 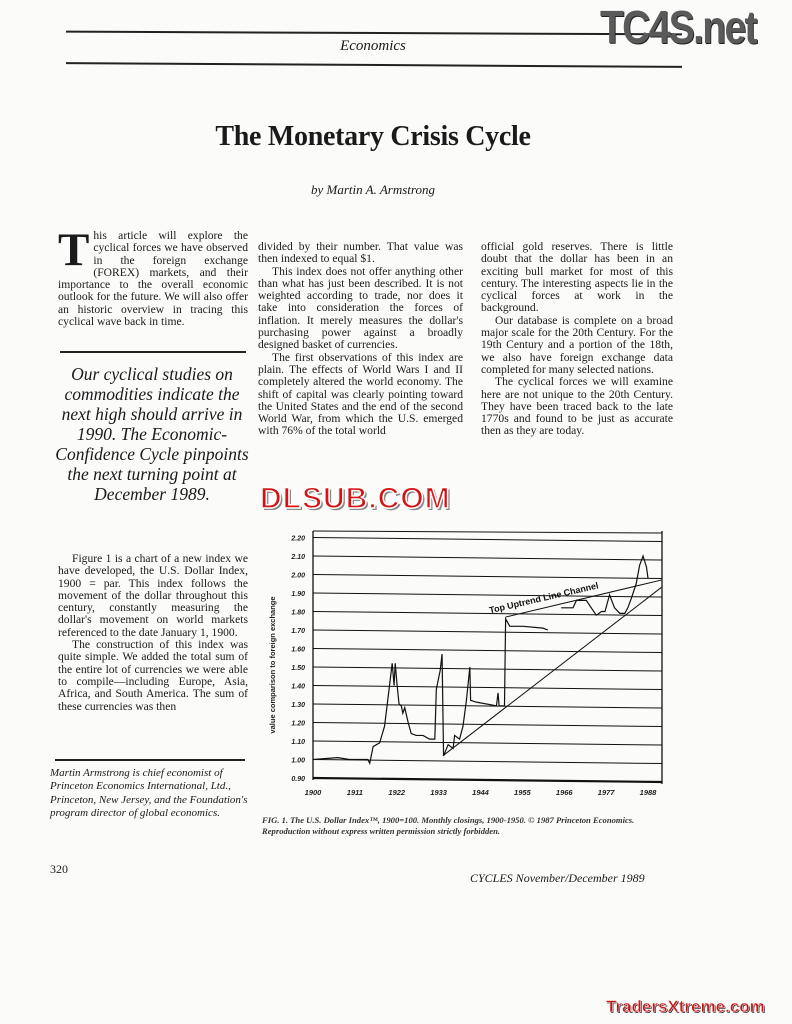 I want to click on trendline-annotation: Top Uptrend Line Channel, so click(x=543, y=597).